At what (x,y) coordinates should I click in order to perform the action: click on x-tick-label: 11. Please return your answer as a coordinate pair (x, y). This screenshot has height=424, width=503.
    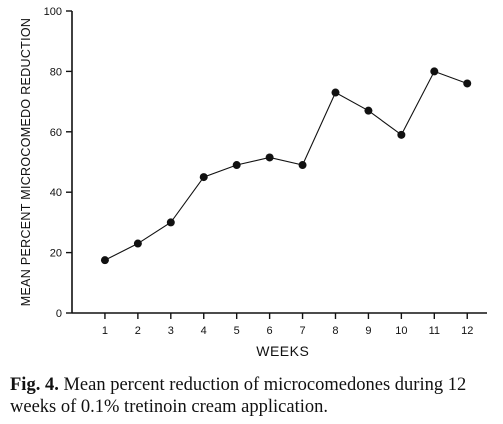
    Looking at the image, I should click on (434, 331).